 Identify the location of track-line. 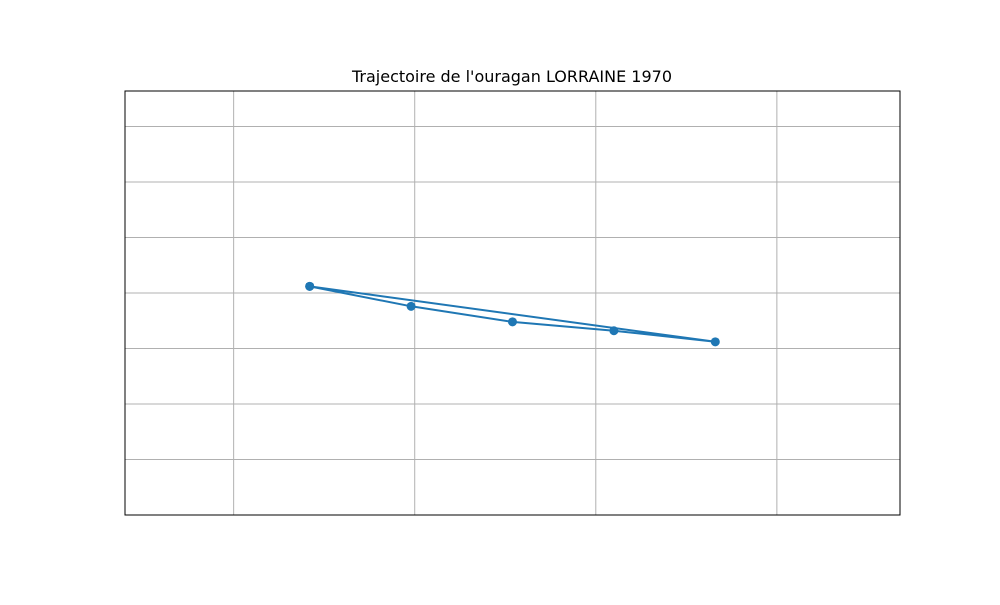
(513, 314).